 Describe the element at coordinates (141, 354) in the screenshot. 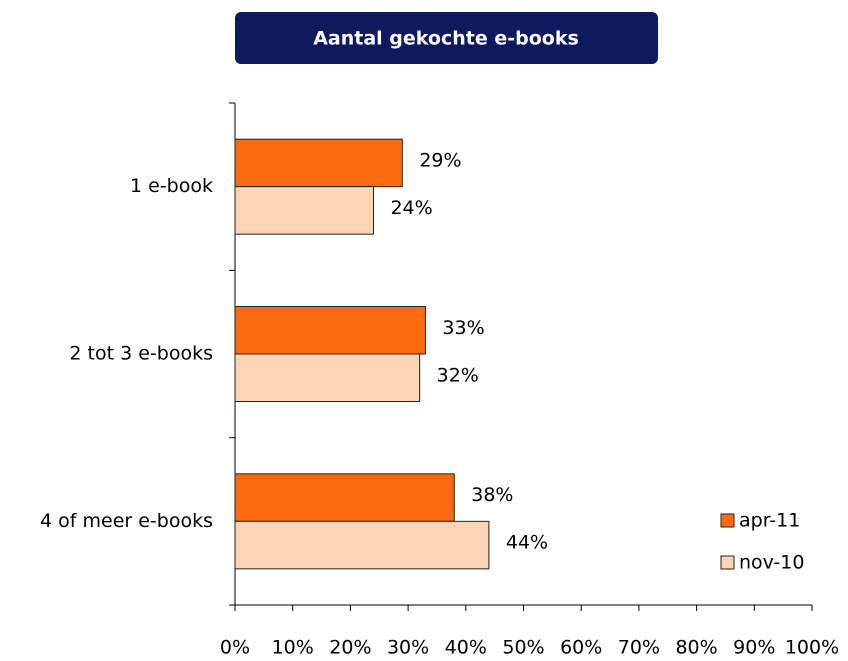

I see `y-tick-label: 2 tot 3 e-books` at that location.